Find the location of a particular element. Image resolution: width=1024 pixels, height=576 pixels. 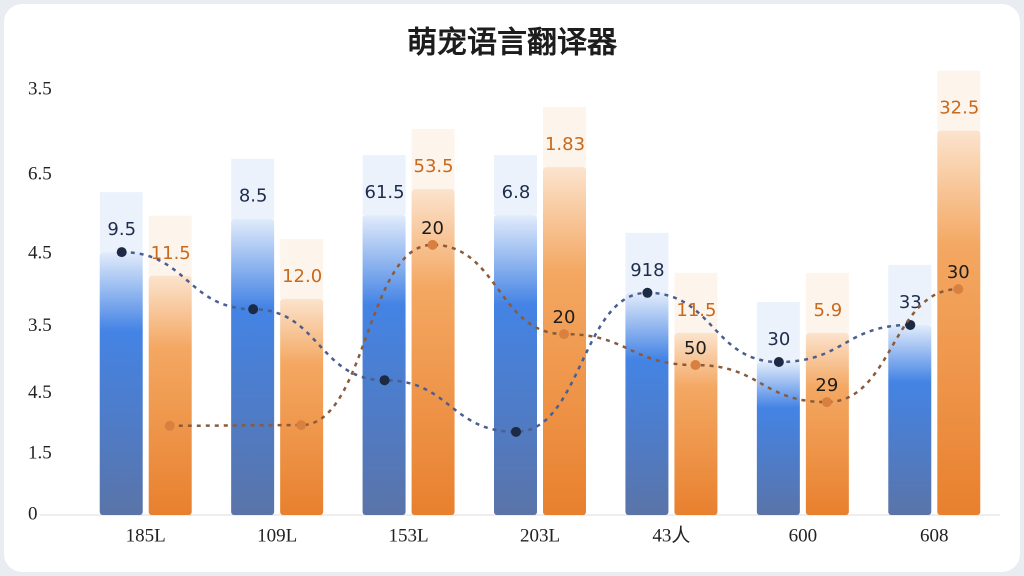

data-label: 1.83 is located at coordinates (565, 144).